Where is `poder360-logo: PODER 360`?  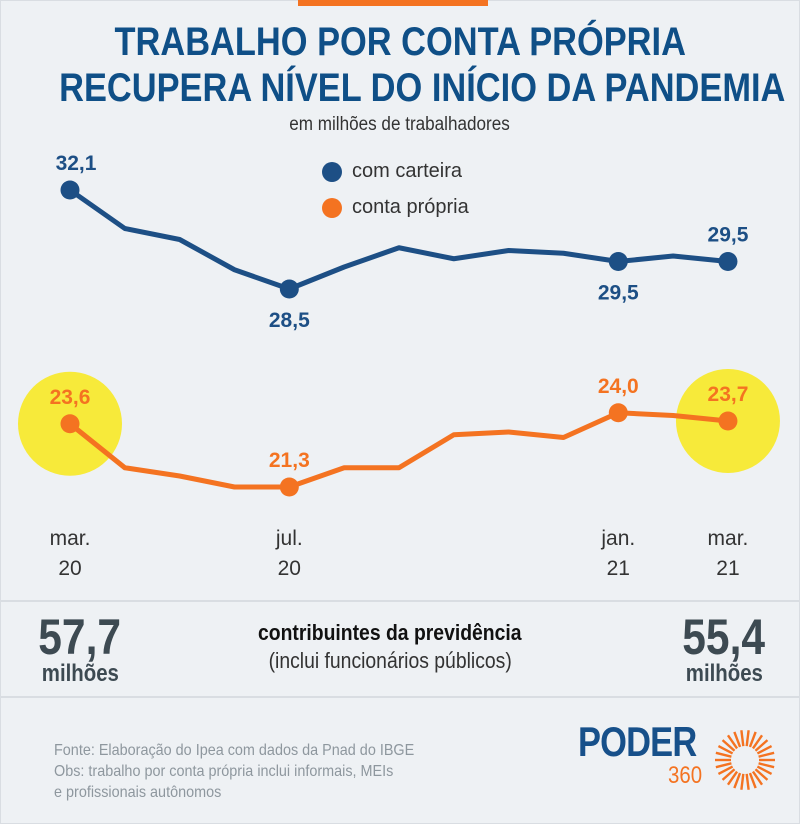
poder360-logo: PODER 360 is located at coordinates (678, 755).